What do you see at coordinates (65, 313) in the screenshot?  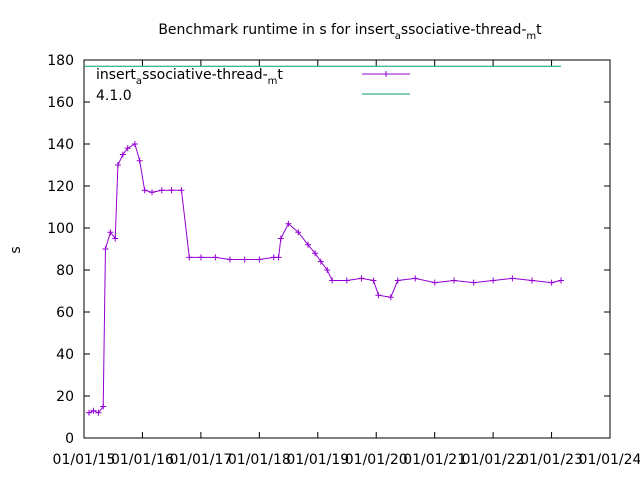 I see `y-tick-label: 60` at bounding box center [65, 313].